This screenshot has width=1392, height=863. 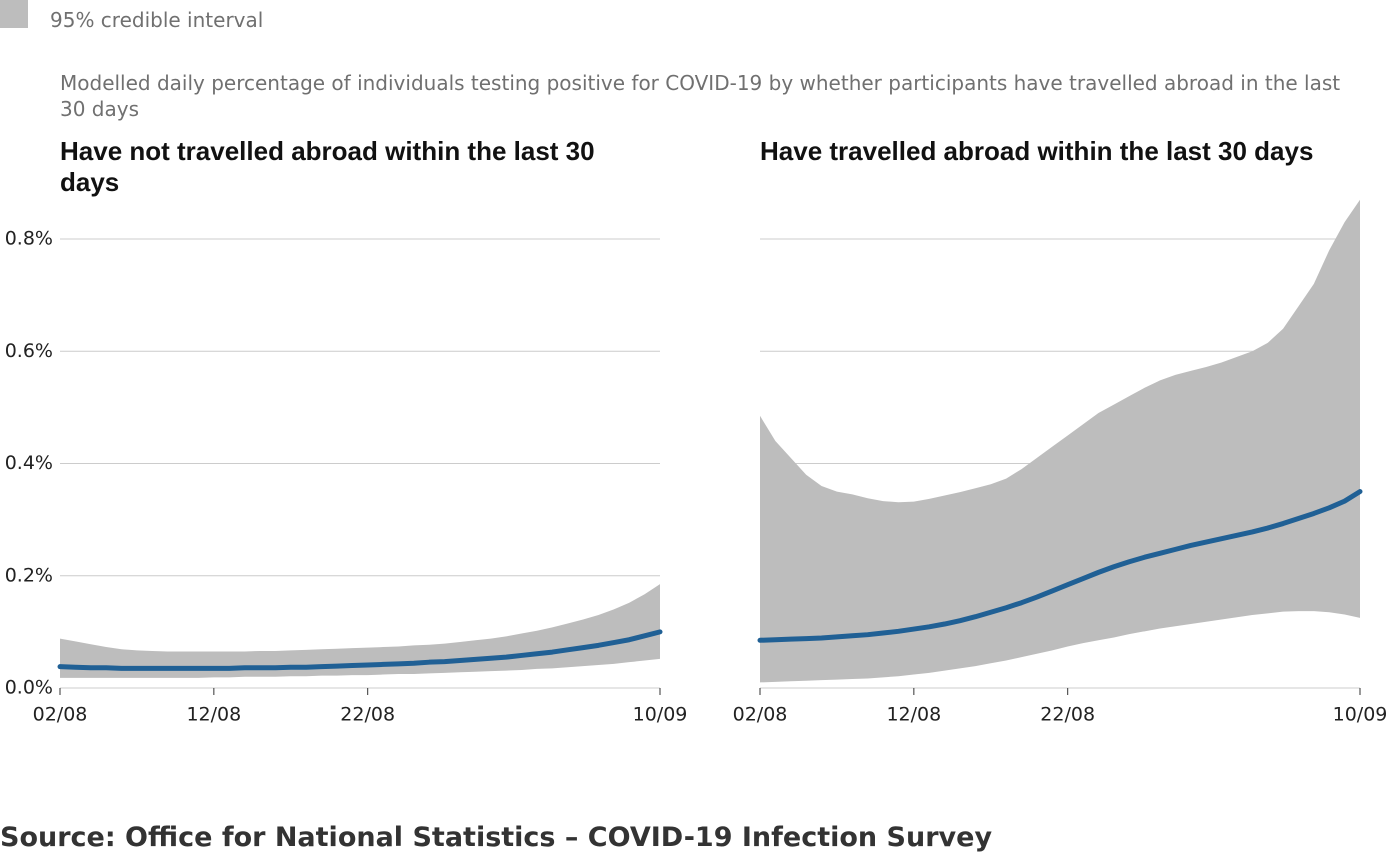 I want to click on y-tick-label: 0.4%, so click(x=29, y=463).